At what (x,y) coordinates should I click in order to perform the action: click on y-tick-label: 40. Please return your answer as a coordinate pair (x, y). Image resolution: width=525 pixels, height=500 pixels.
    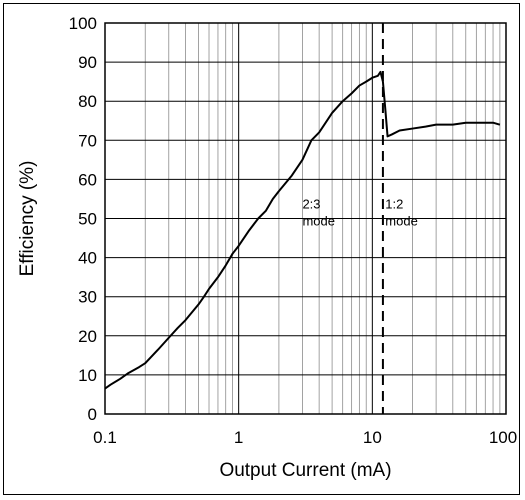
    Looking at the image, I should click on (87, 258).